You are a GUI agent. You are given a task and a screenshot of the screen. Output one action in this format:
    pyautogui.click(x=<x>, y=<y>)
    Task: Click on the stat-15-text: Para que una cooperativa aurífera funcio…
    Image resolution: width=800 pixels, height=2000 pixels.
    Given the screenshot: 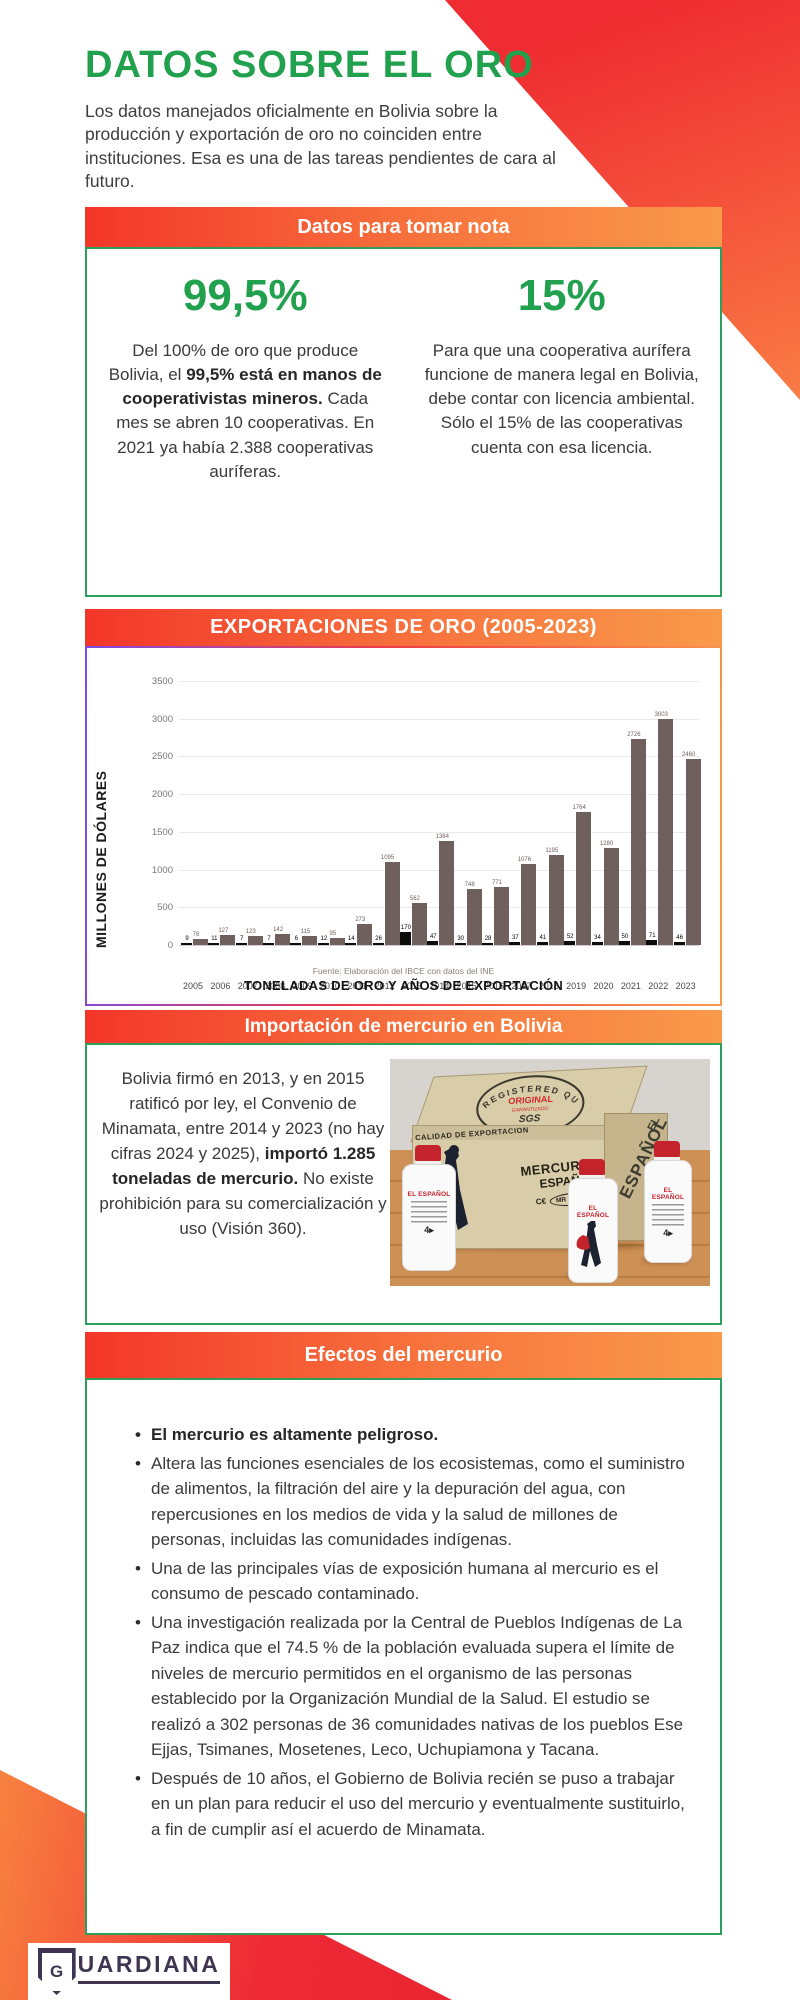 What is the action you would take?
    pyautogui.click(x=562, y=399)
    